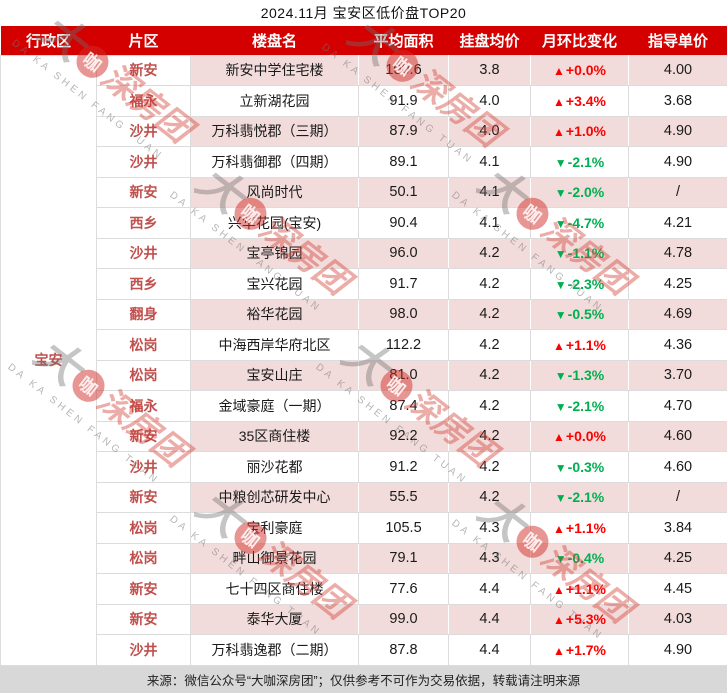 This screenshot has width=727, height=693. Describe the element at coordinates (48, 40) in the screenshot. I see `col-header-district: 行政区` at that location.